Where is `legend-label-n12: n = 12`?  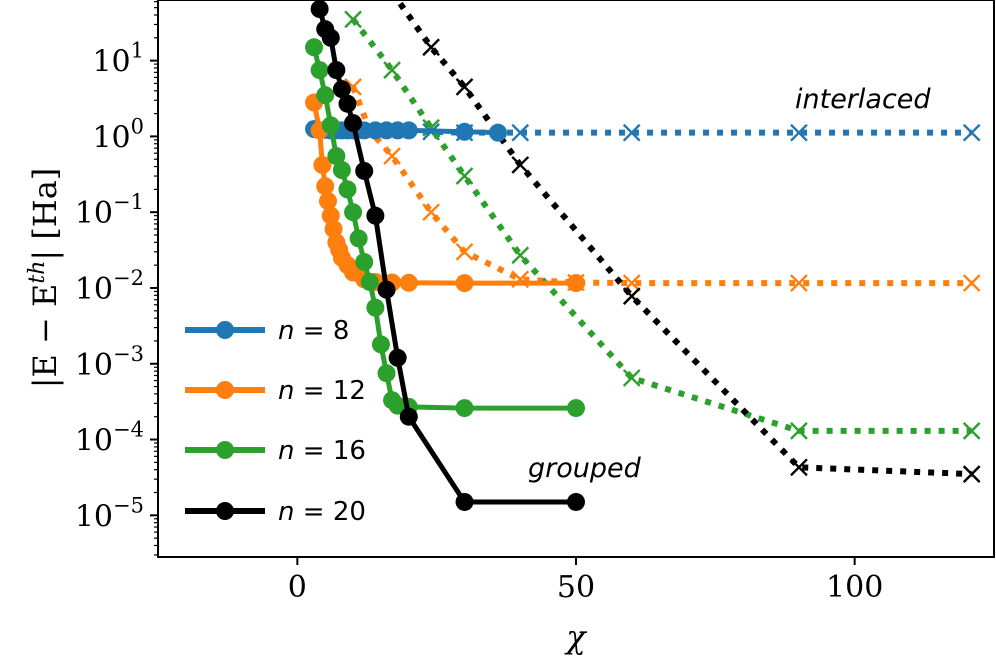 legend-label-n12: n = 12 is located at coordinates (322, 391).